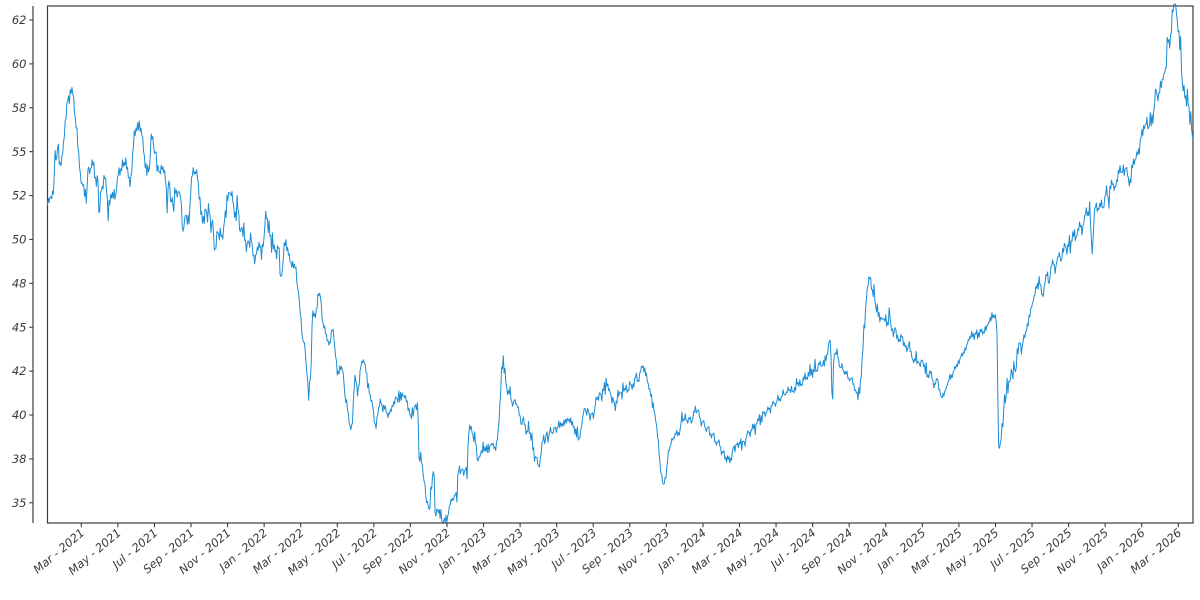 The image size is (1200, 600). What do you see at coordinates (19, 459) in the screenshot?
I see `y-tick-label: 38` at bounding box center [19, 459].